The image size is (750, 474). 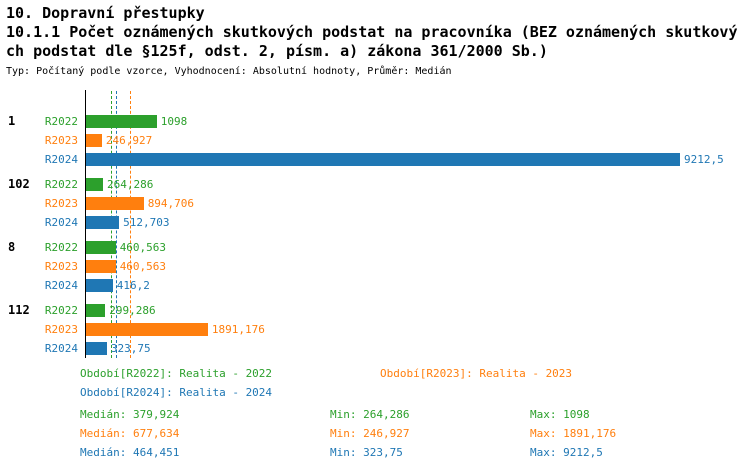 I want to click on stat-max-r2023: Max: 1891,176, so click(x=573, y=433).